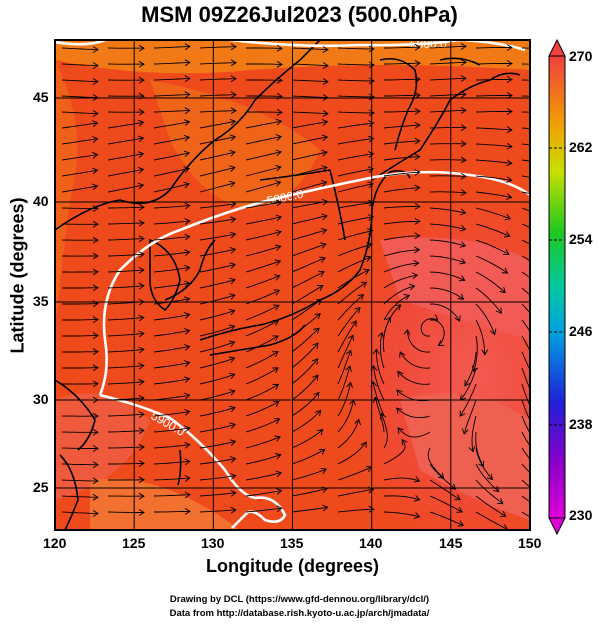 The image size is (599, 625). Describe the element at coordinates (581, 239) in the screenshot. I see `colorbar-tick-label: 254` at that location.